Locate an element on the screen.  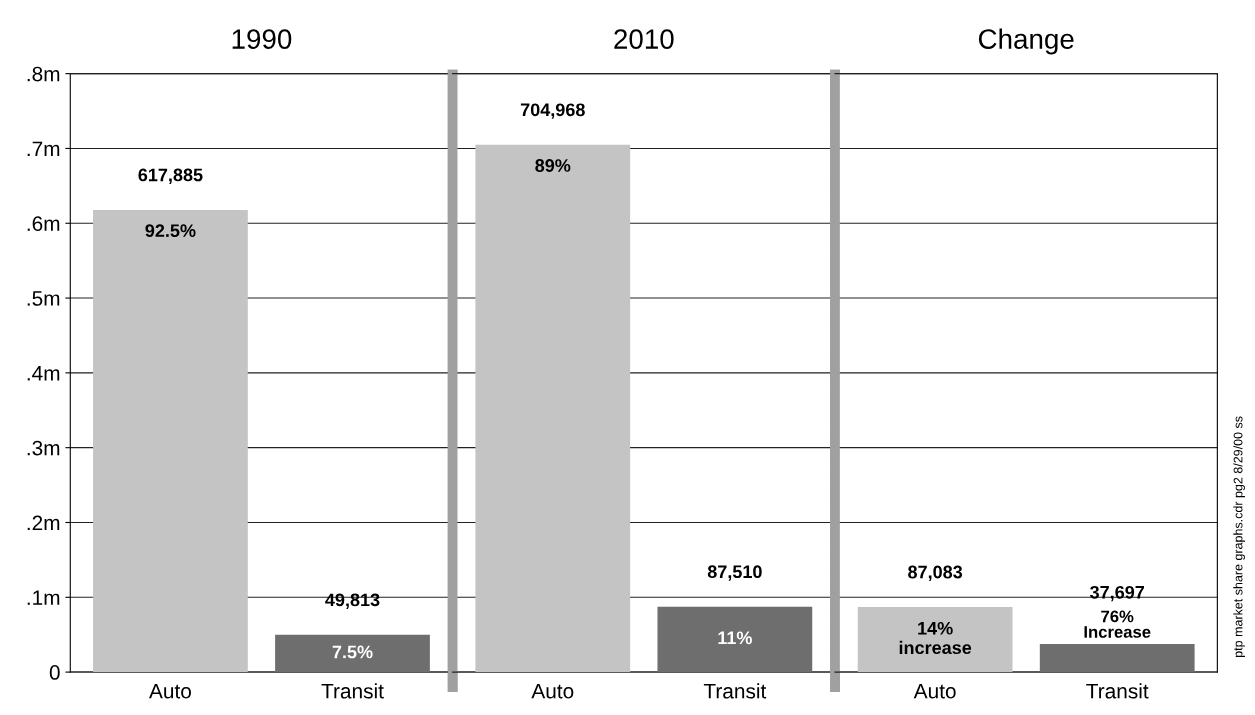
annotation: 89% is located at coordinates (553, 165).